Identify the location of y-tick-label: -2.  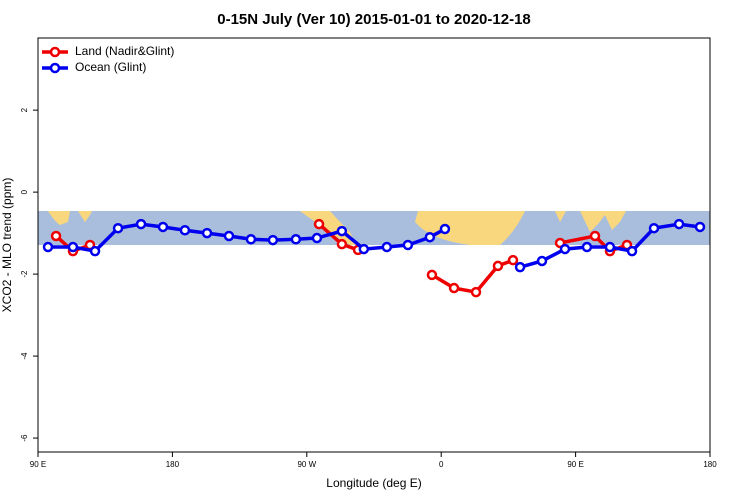
(24, 274).